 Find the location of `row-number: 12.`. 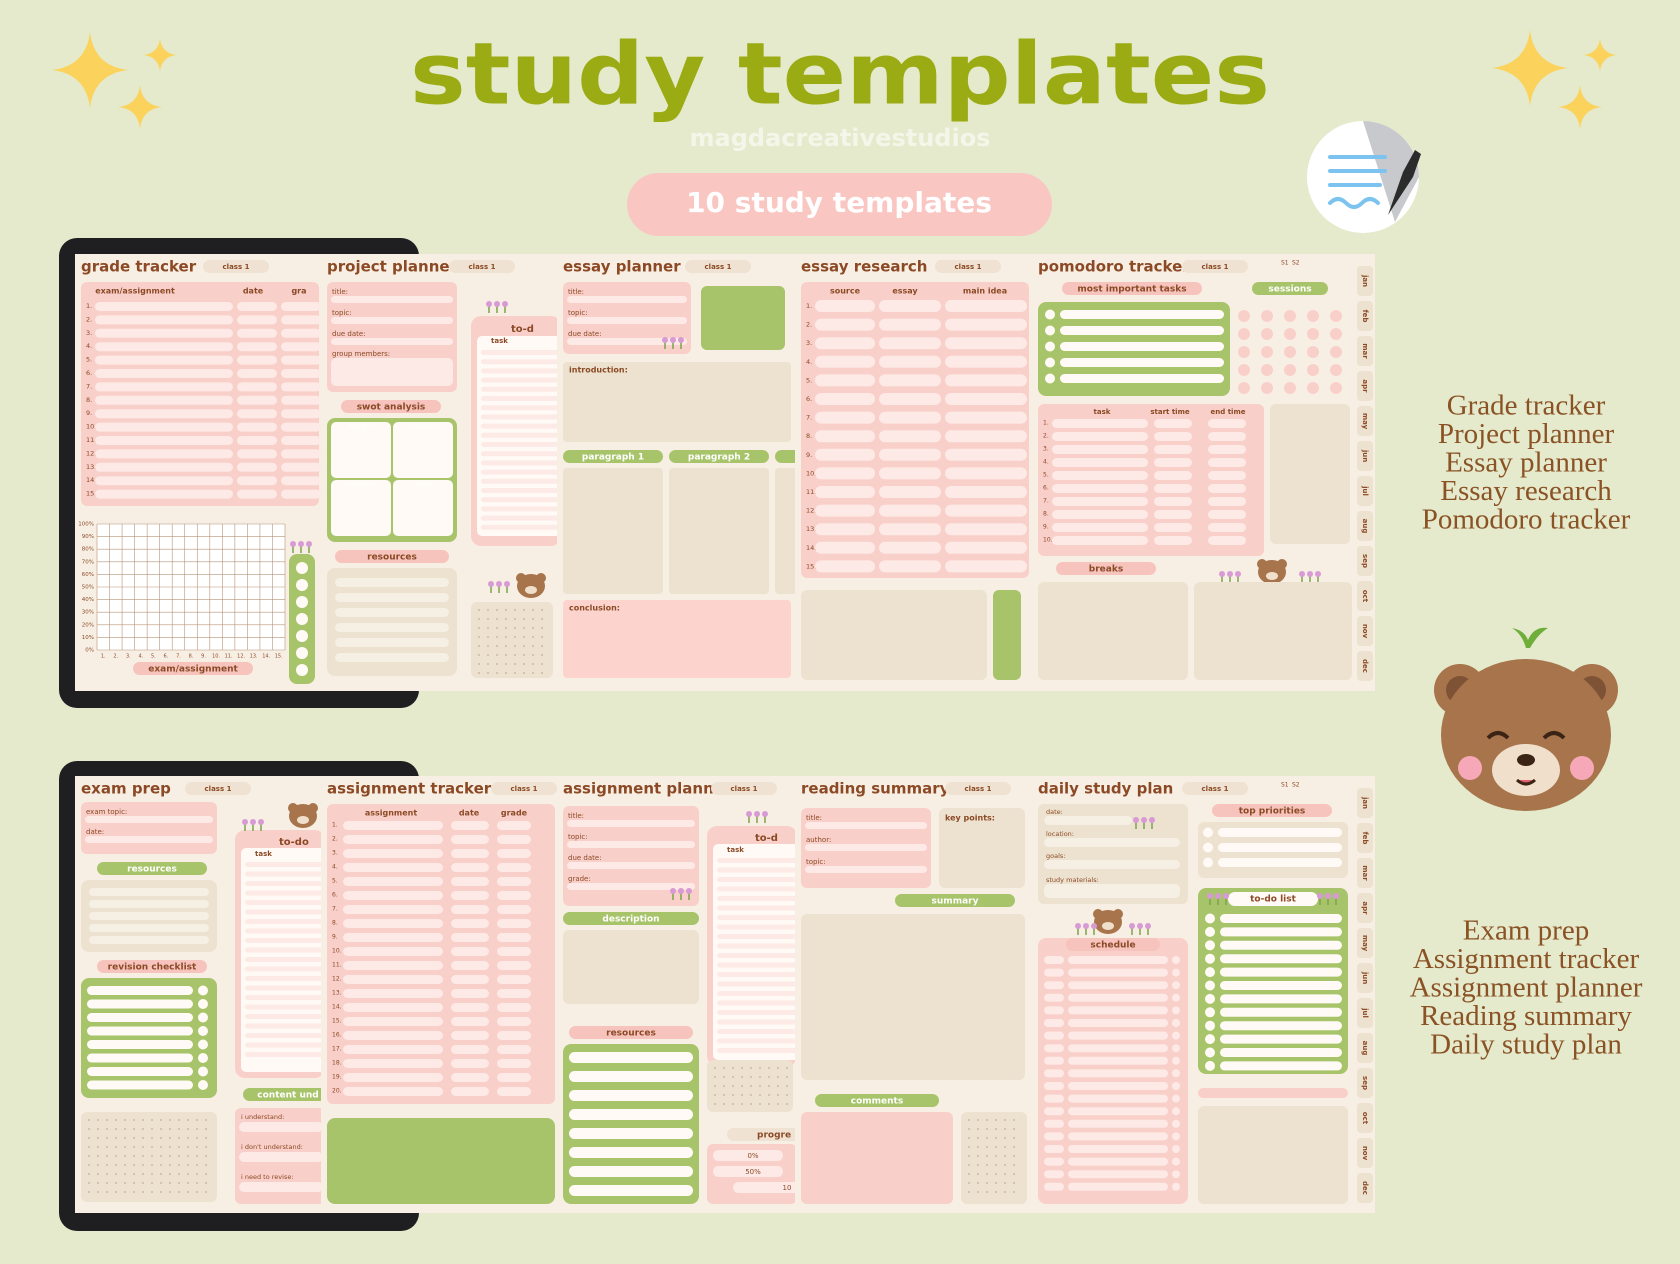

row-number: 12. is located at coordinates (91, 453).